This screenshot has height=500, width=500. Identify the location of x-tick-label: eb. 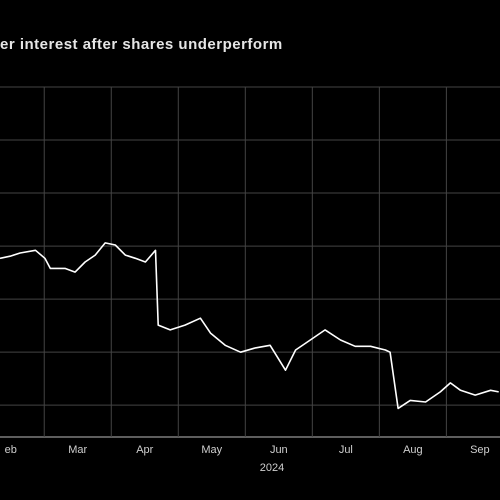
(11, 450).